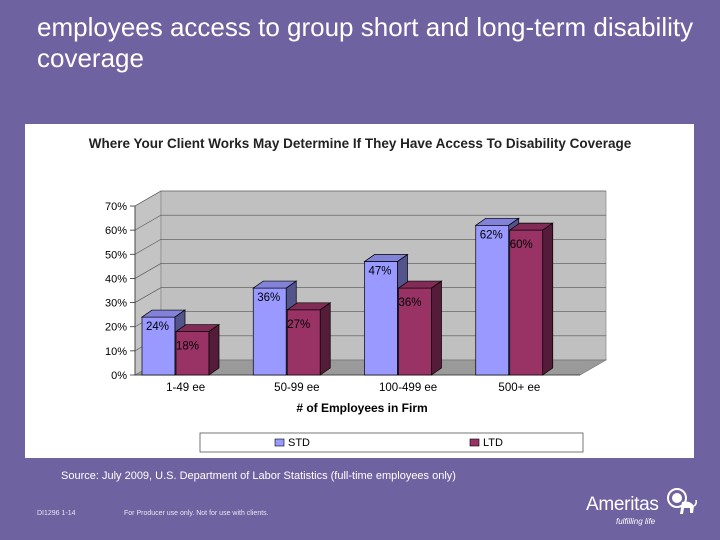 The image size is (720, 540). I want to click on company-logo: Ameritas fulfilling life, so click(643, 508).